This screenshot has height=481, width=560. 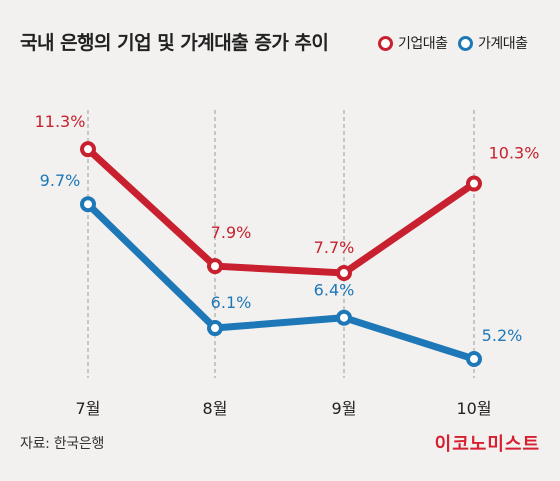 I want to click on source-note: 자료: 한국은행, so click(x=62, y=444).